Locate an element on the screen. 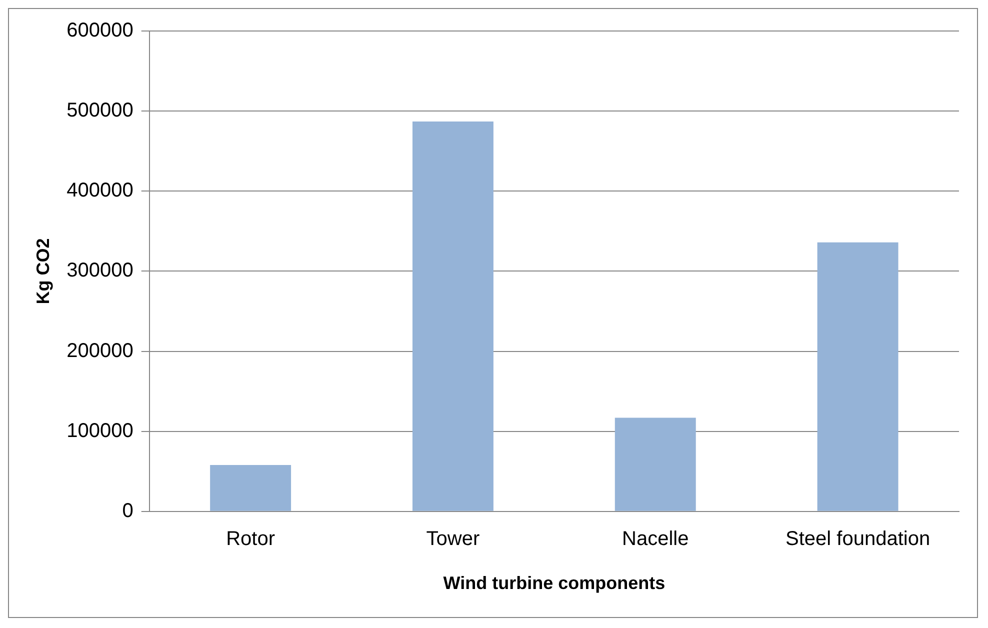 The image size is (988, 628). y-tick-label: 400000 is located at coordinates (100, 191).